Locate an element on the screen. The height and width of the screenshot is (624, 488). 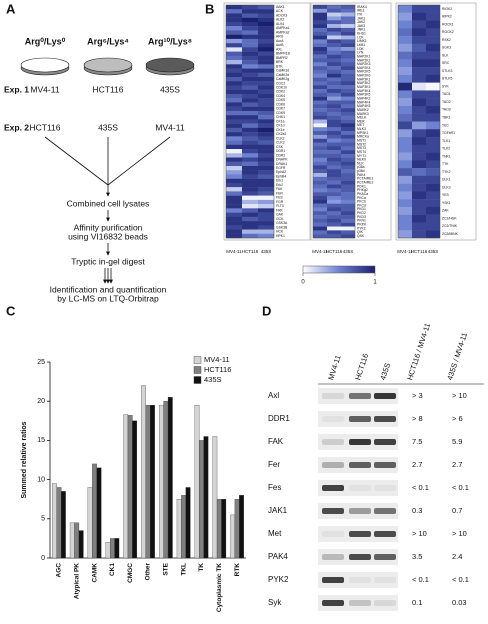
kinase-name: CDK5 is located at coordinates (280, 100).